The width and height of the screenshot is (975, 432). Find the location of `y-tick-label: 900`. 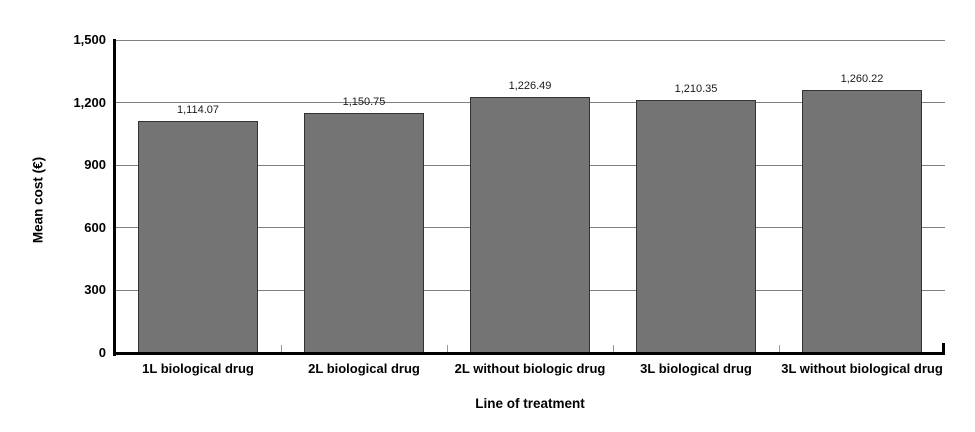

y-tick-label: 900 is located at coordinates (95, 165).